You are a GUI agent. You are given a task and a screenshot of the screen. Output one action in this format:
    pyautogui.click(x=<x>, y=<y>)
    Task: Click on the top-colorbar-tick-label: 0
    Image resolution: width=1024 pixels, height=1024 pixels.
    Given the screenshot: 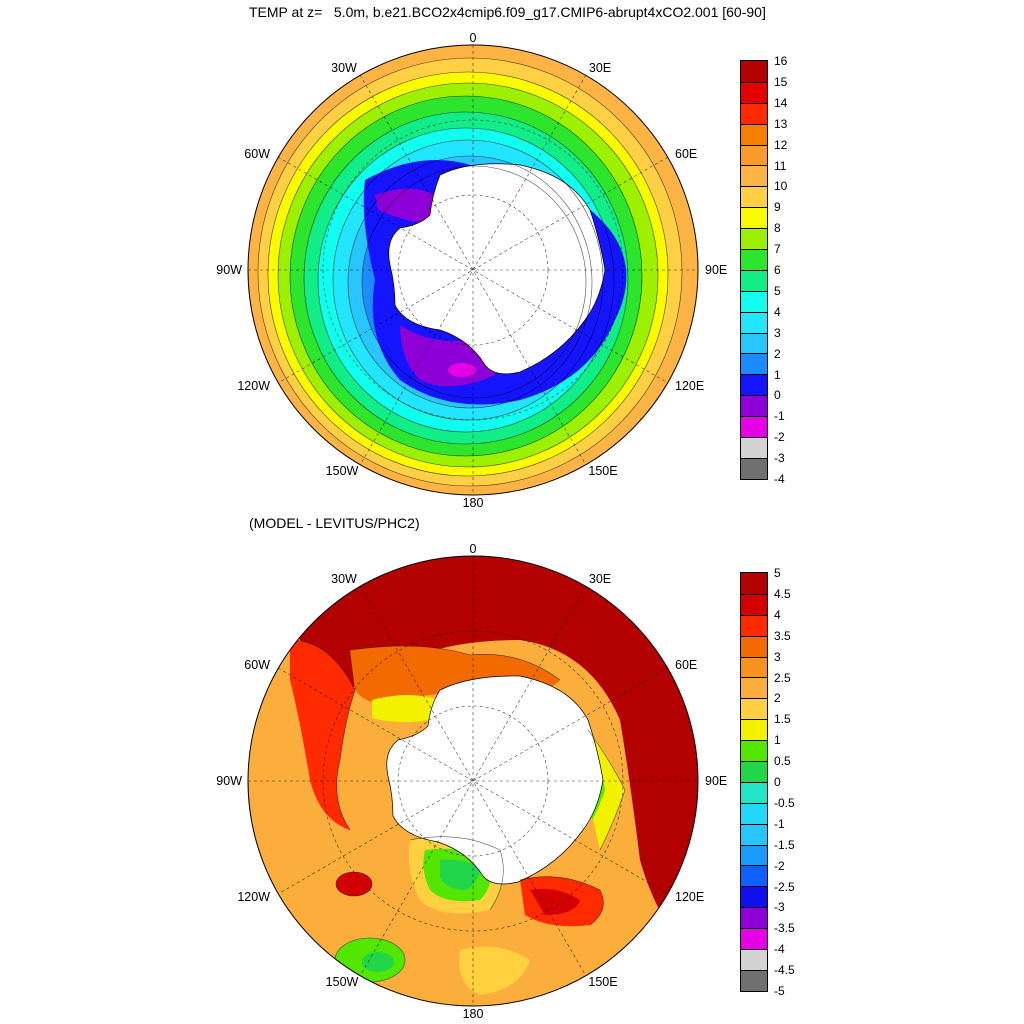 What is the action you would take?
    pyautogui.click(x=777, y=395)
    